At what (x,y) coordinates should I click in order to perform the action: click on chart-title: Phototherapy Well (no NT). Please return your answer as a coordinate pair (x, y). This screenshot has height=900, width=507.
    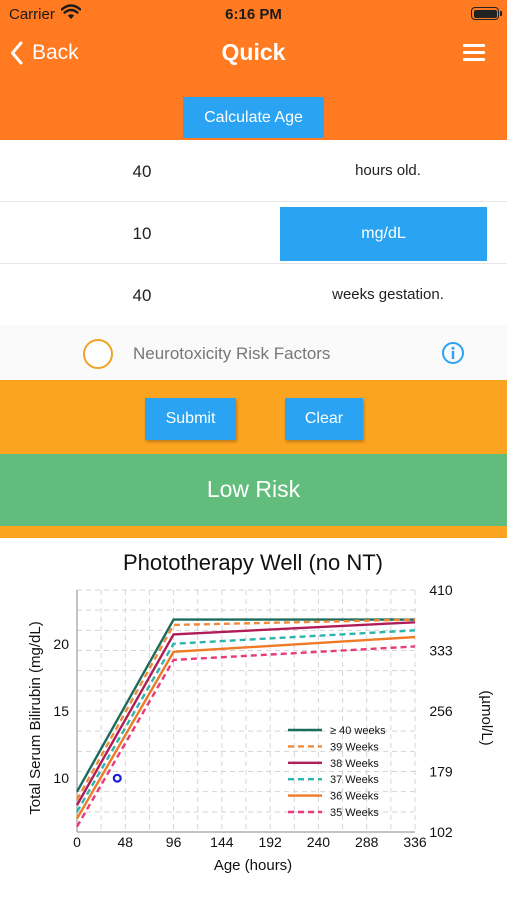
    Looking at the image, I should click on (253, 562).